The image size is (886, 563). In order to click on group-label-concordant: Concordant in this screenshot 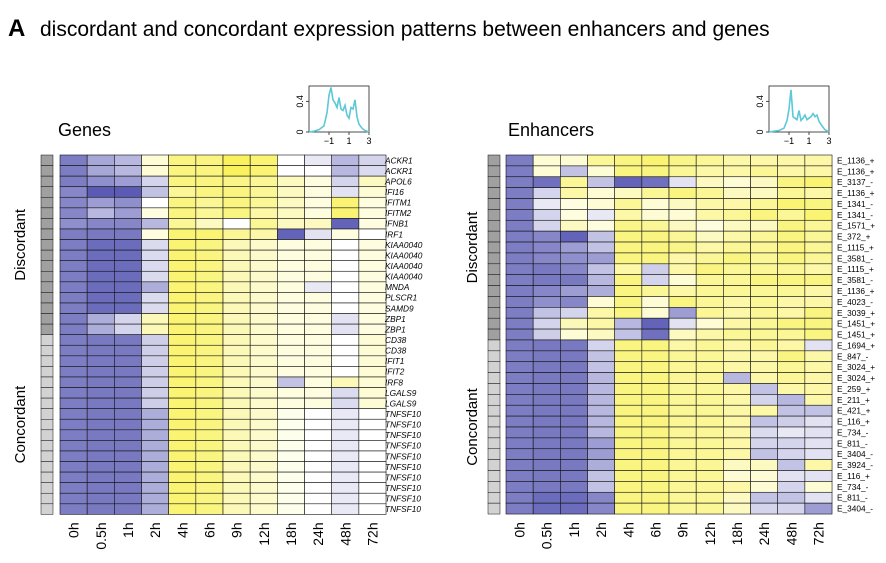, I will do `click(472, 426)`.